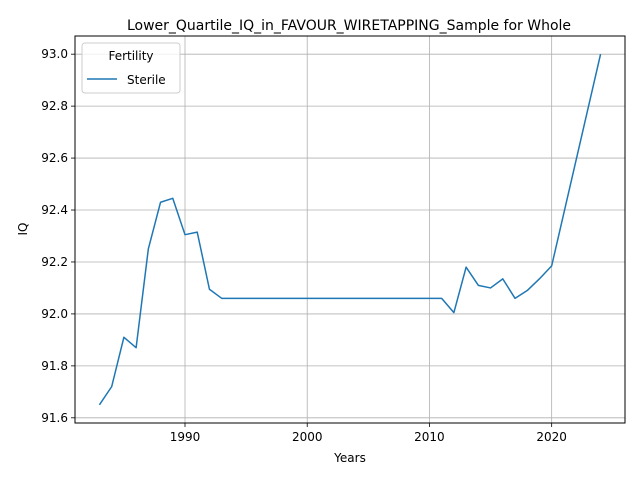 The height and width of the screenshot is (480, 640). I want to click on y-axis-label: IQ, so click(23, 229).